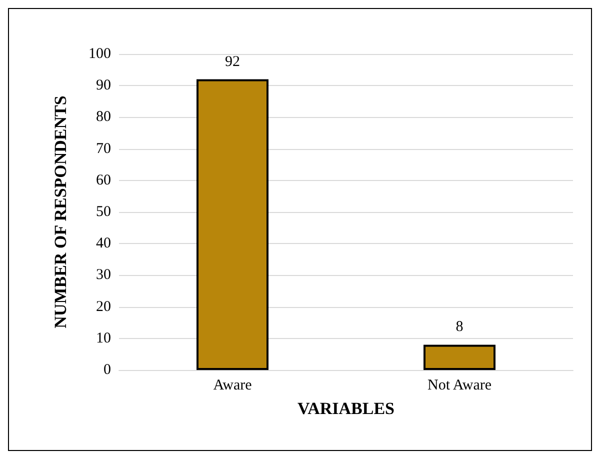  Describe the element at coordinates (99, 54) in the screenshot. I see `y-tick-label: 100` at that location.